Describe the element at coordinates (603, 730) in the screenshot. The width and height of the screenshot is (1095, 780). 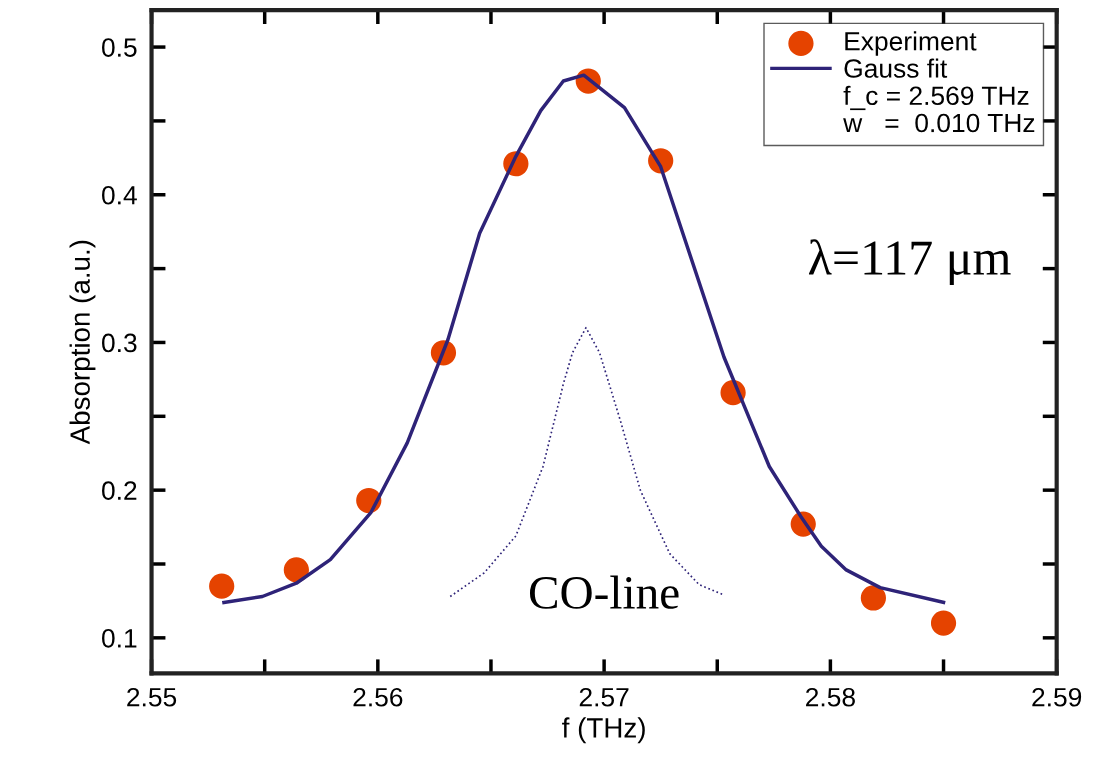
I see `x-axis-title: f (THz)` at that location.